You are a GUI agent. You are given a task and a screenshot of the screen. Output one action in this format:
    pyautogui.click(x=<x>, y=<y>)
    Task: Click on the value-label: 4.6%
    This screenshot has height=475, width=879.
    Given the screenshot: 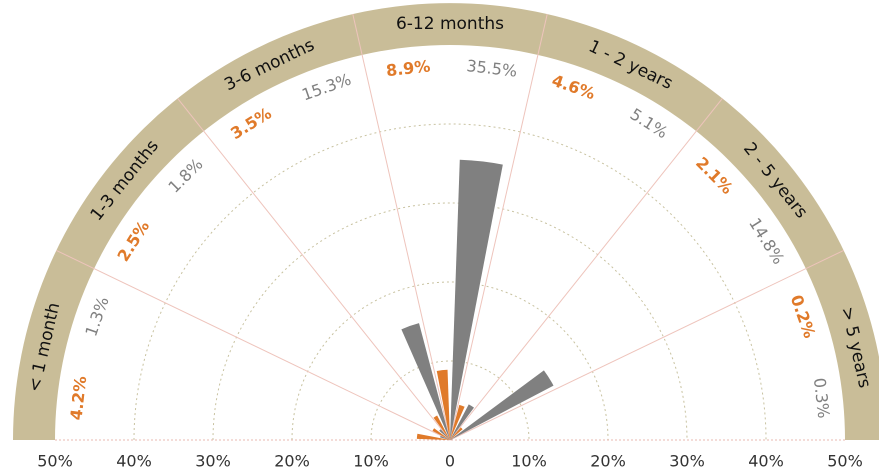 What is the action you would take?
    pyautogui.click(x=573, y=87)
    